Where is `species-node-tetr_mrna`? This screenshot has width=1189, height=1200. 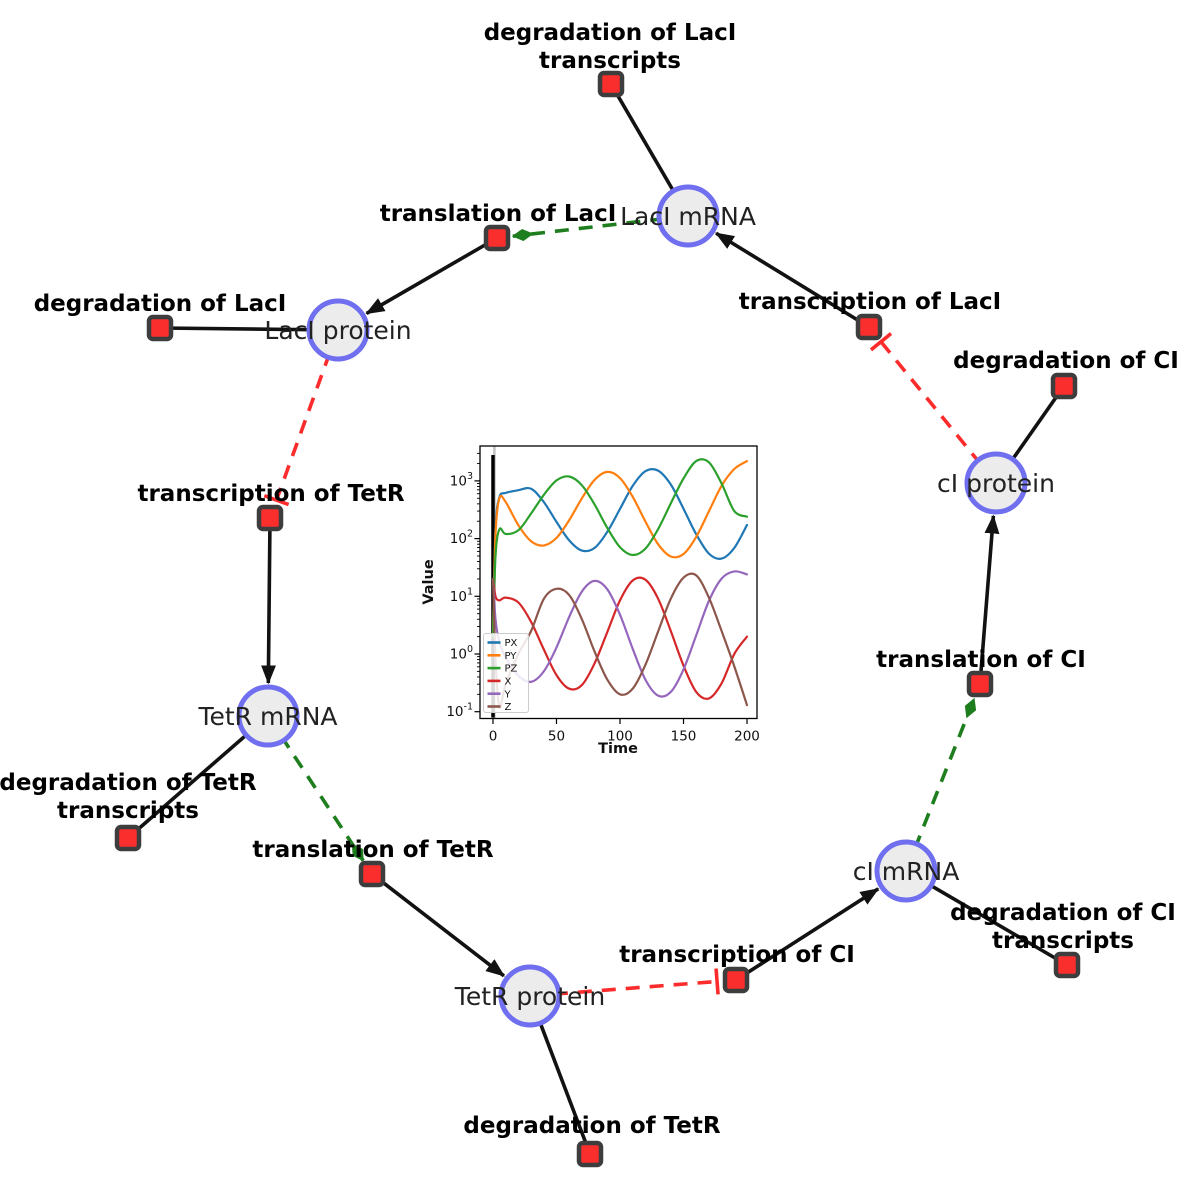
species-node-tetr_mrna is located at coordinates (268, 716).